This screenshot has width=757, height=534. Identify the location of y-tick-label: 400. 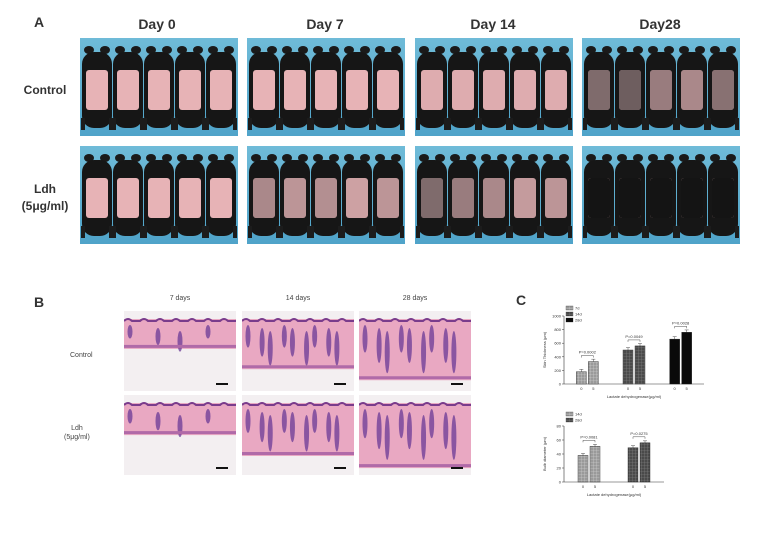
(557, 356).